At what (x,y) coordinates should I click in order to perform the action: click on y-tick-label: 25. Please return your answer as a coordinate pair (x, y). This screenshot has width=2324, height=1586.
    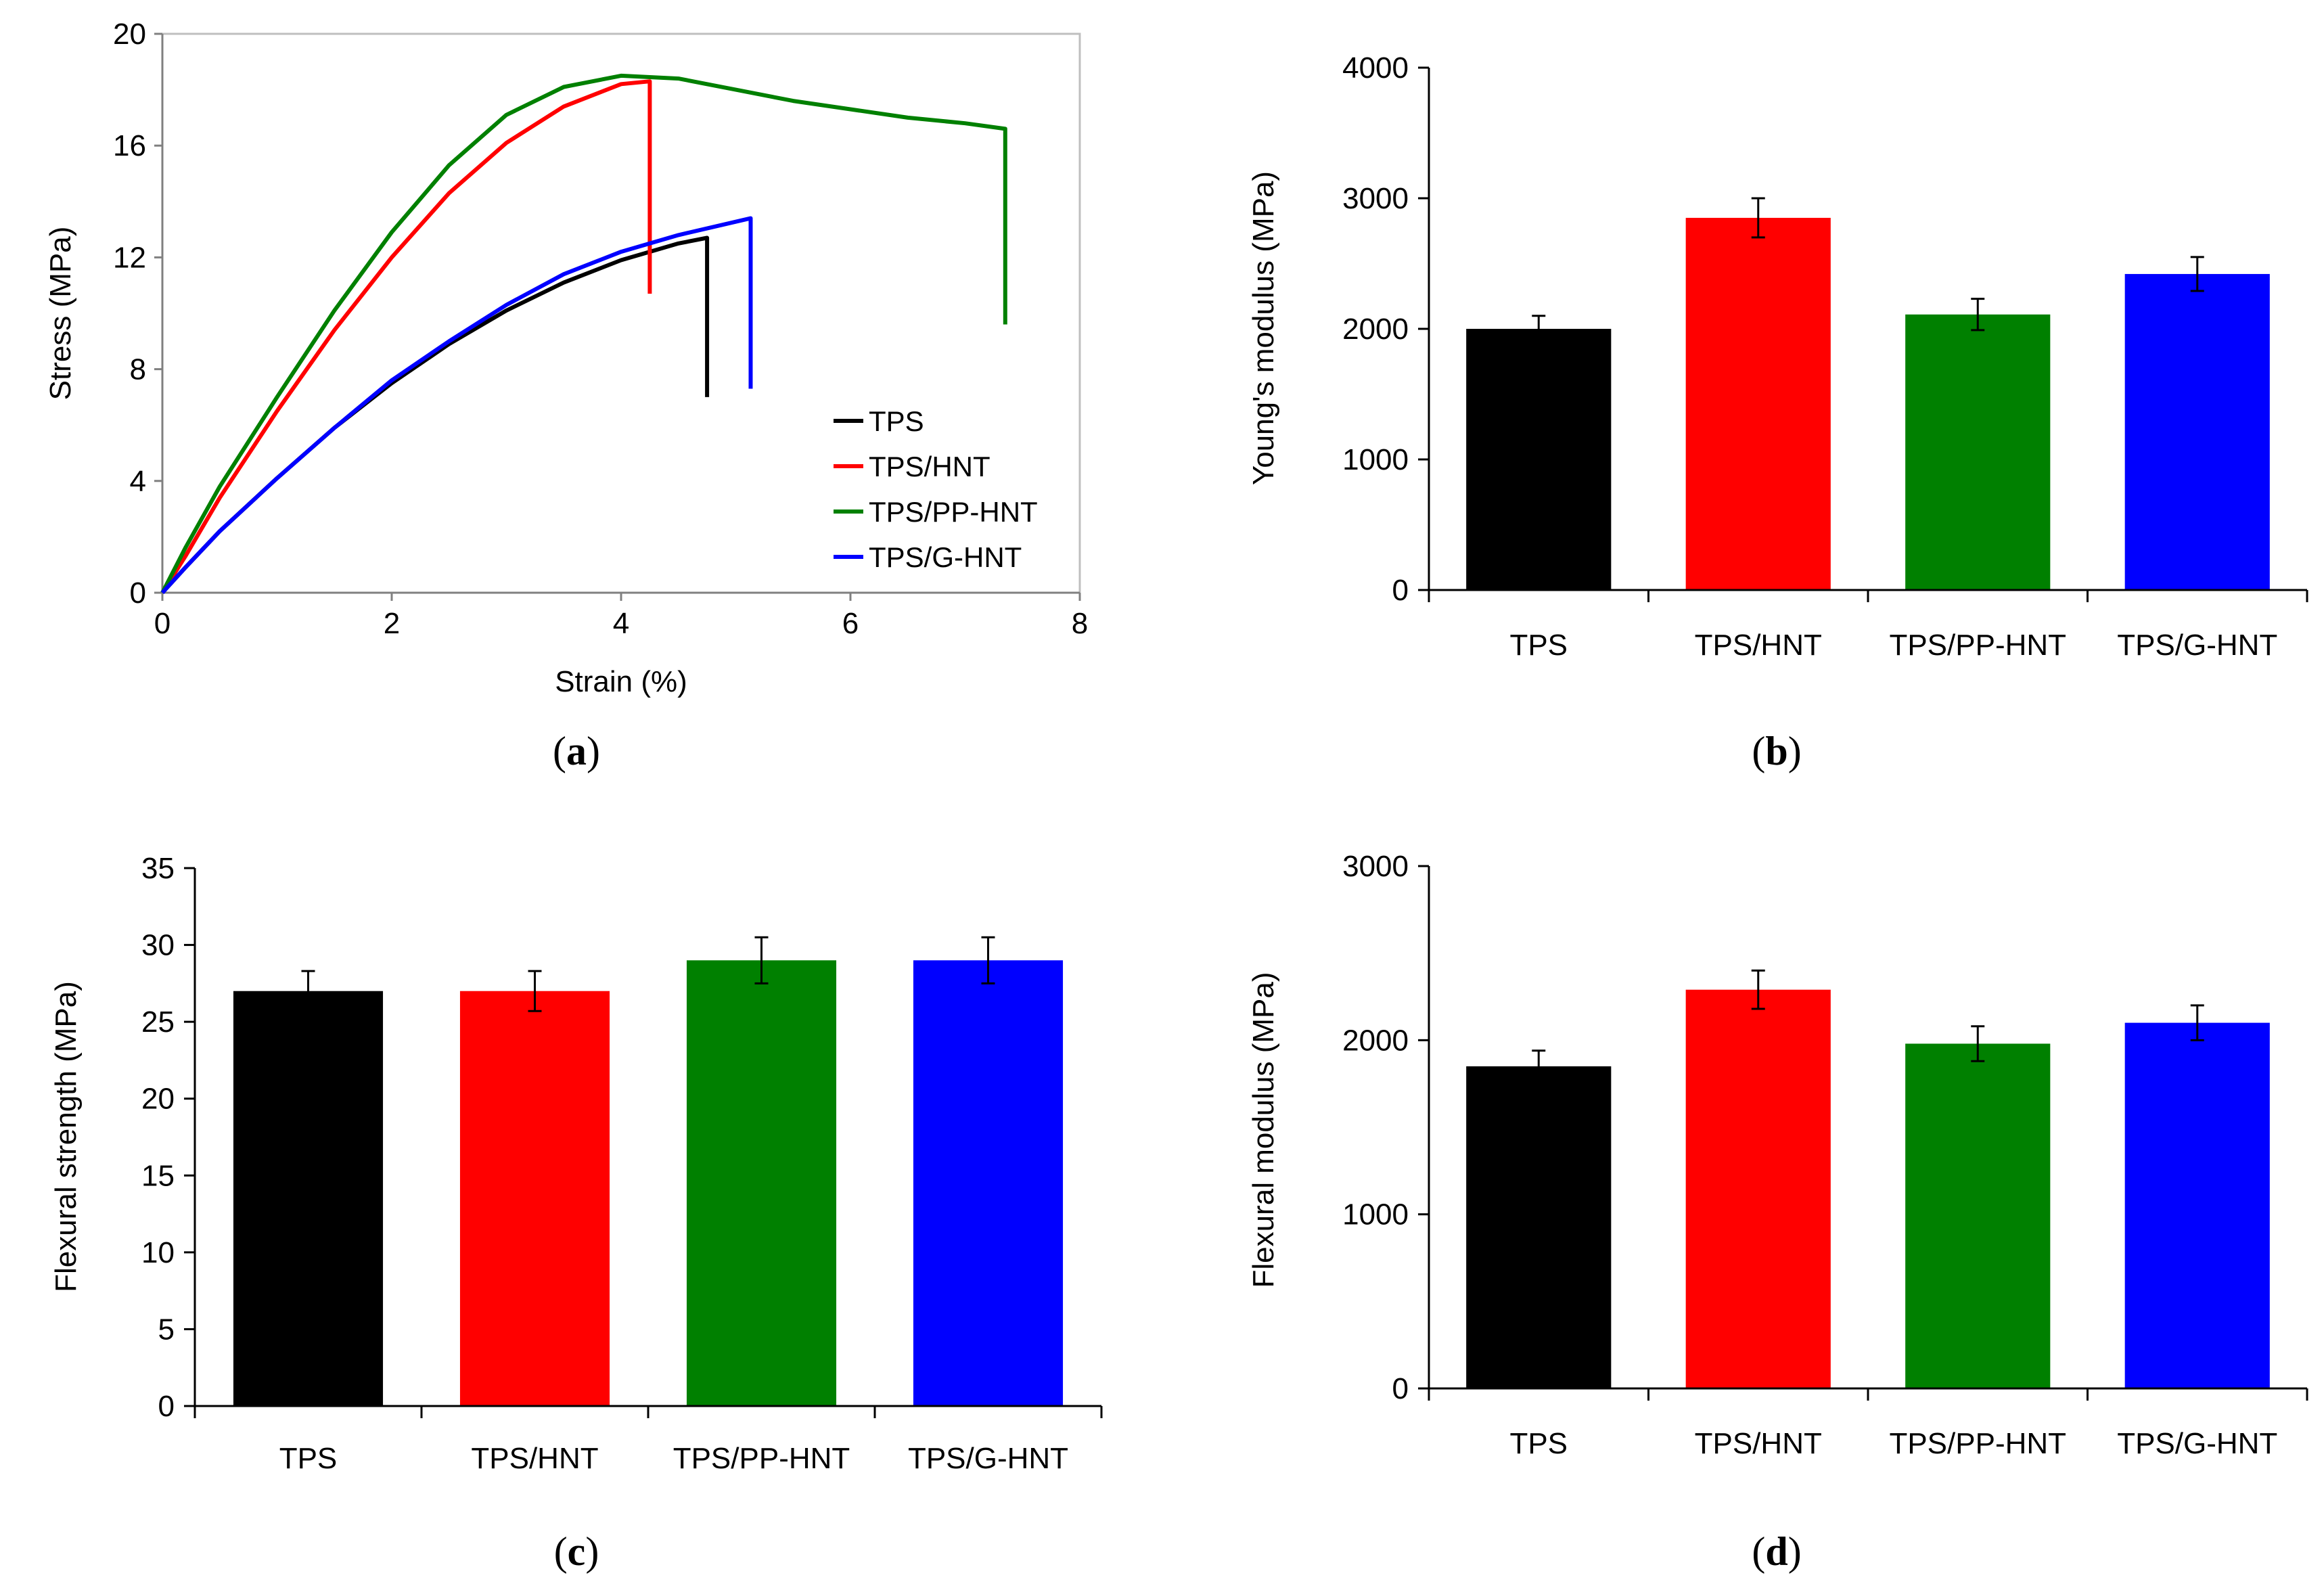
    Looking at the image, I should click on (158, 1022).